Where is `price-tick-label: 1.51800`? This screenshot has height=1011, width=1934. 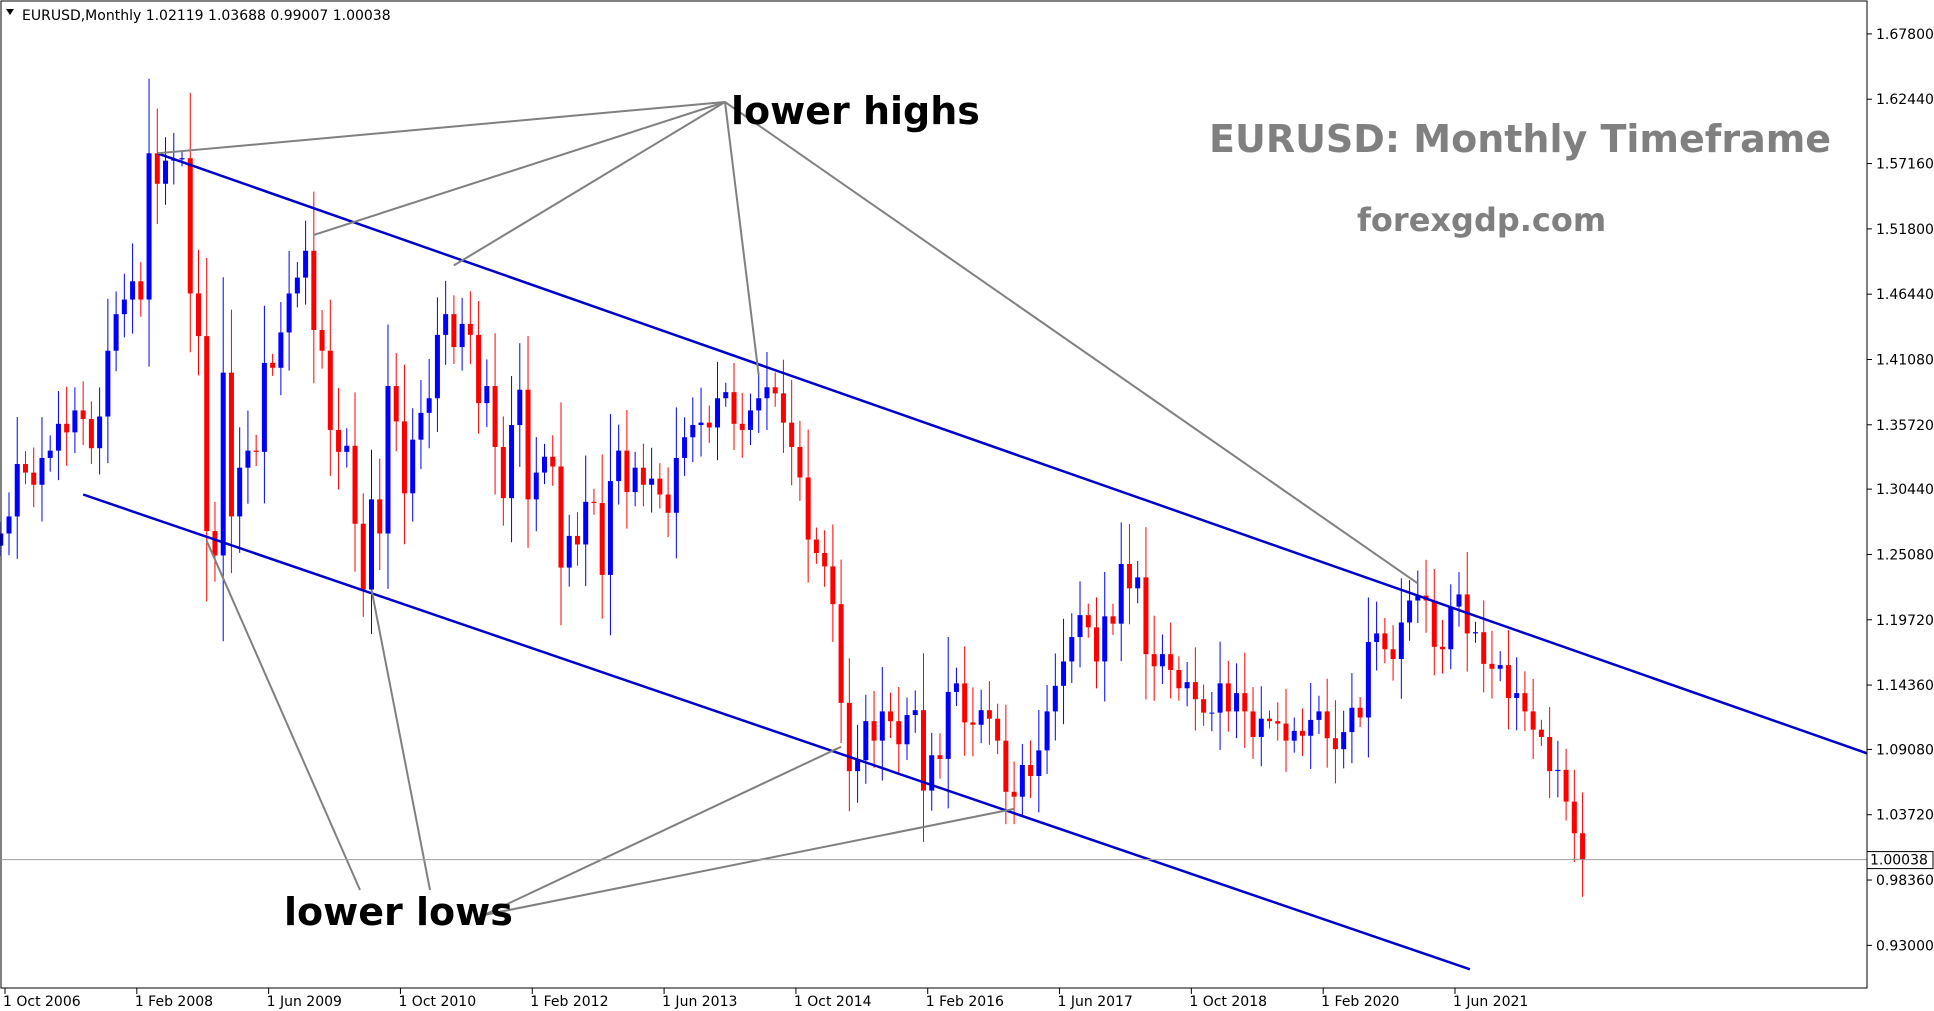
price-tick-label: 1.51800 is located at coordinates (1905, 230).